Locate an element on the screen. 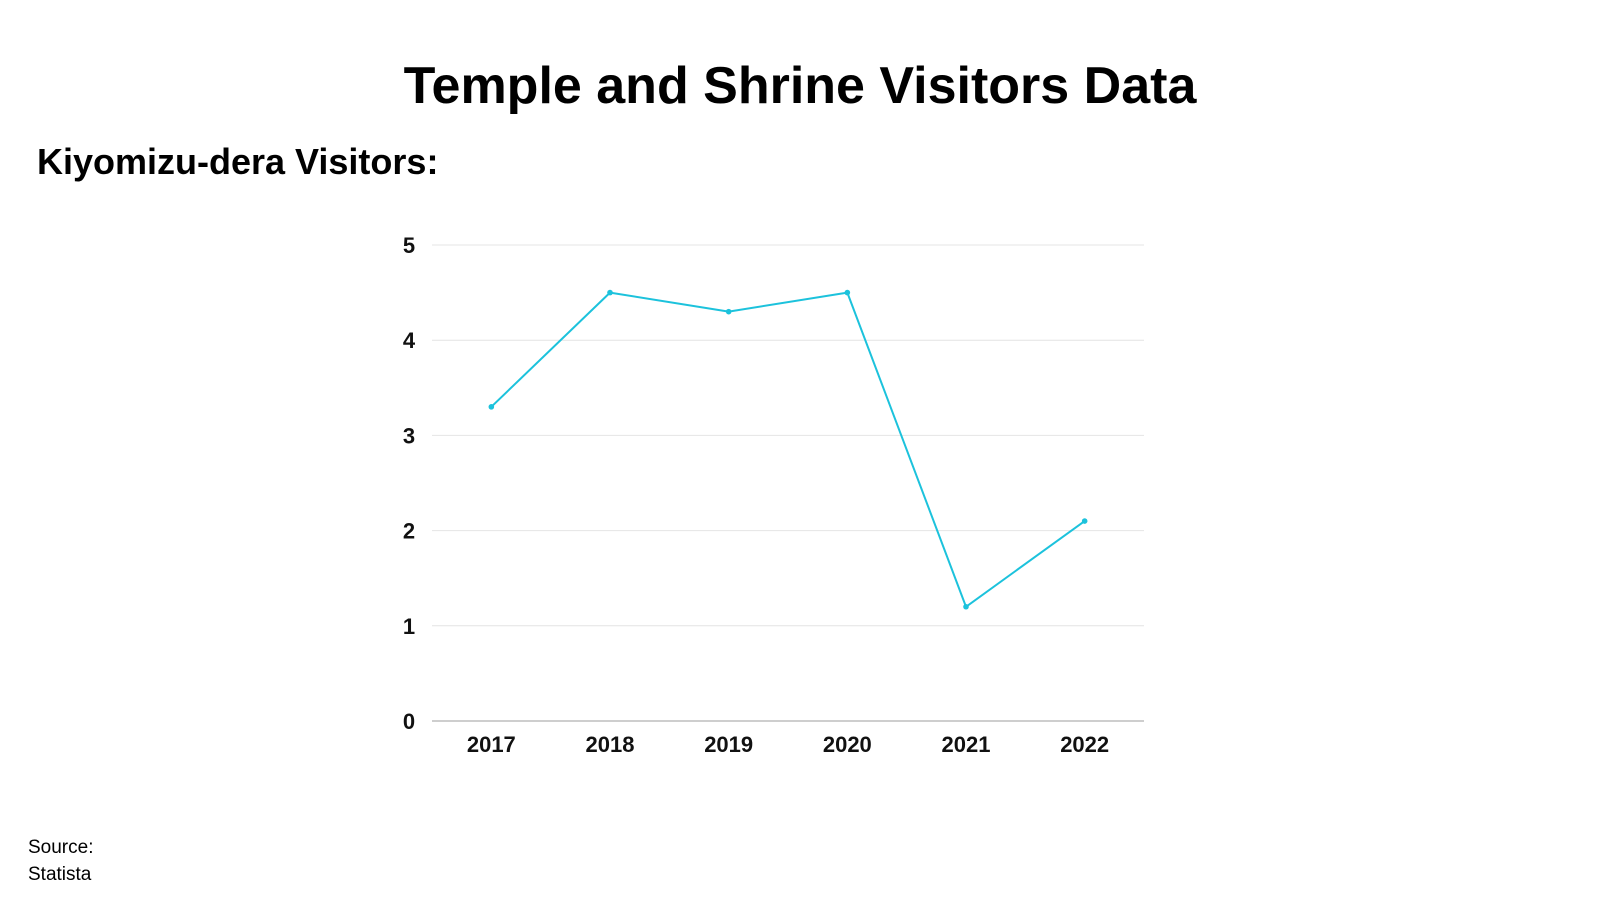 Image resolution: width=1600 pixels, height=900 pixels. source-name: Statista is located at coordinates (60, 874).